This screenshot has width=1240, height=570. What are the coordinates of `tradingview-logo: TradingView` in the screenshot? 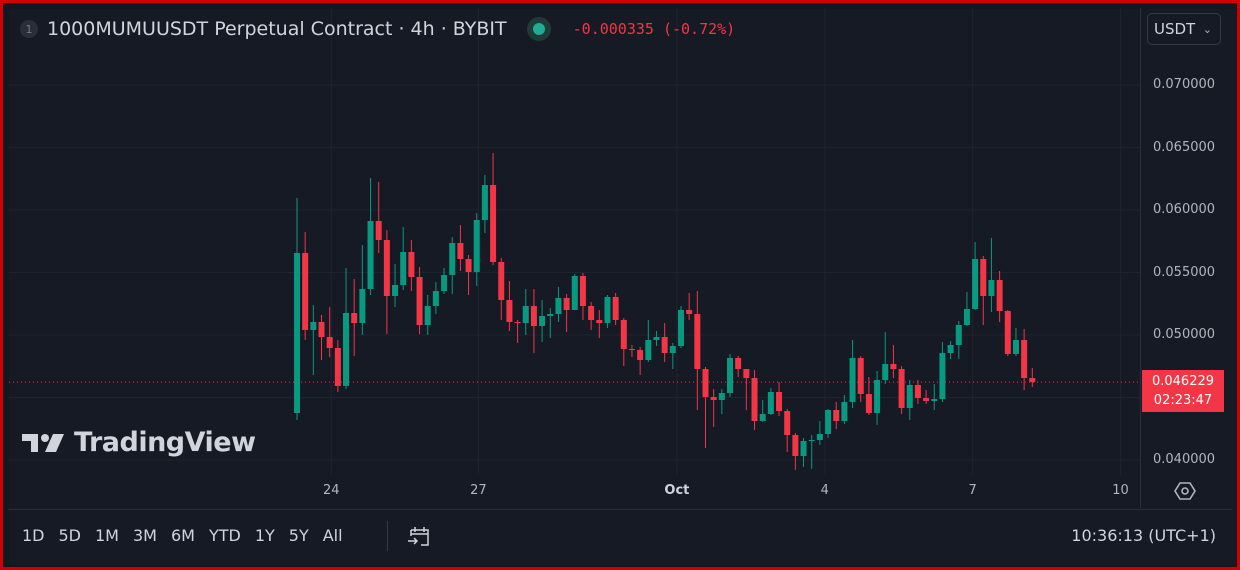 It's located at (139, 442).